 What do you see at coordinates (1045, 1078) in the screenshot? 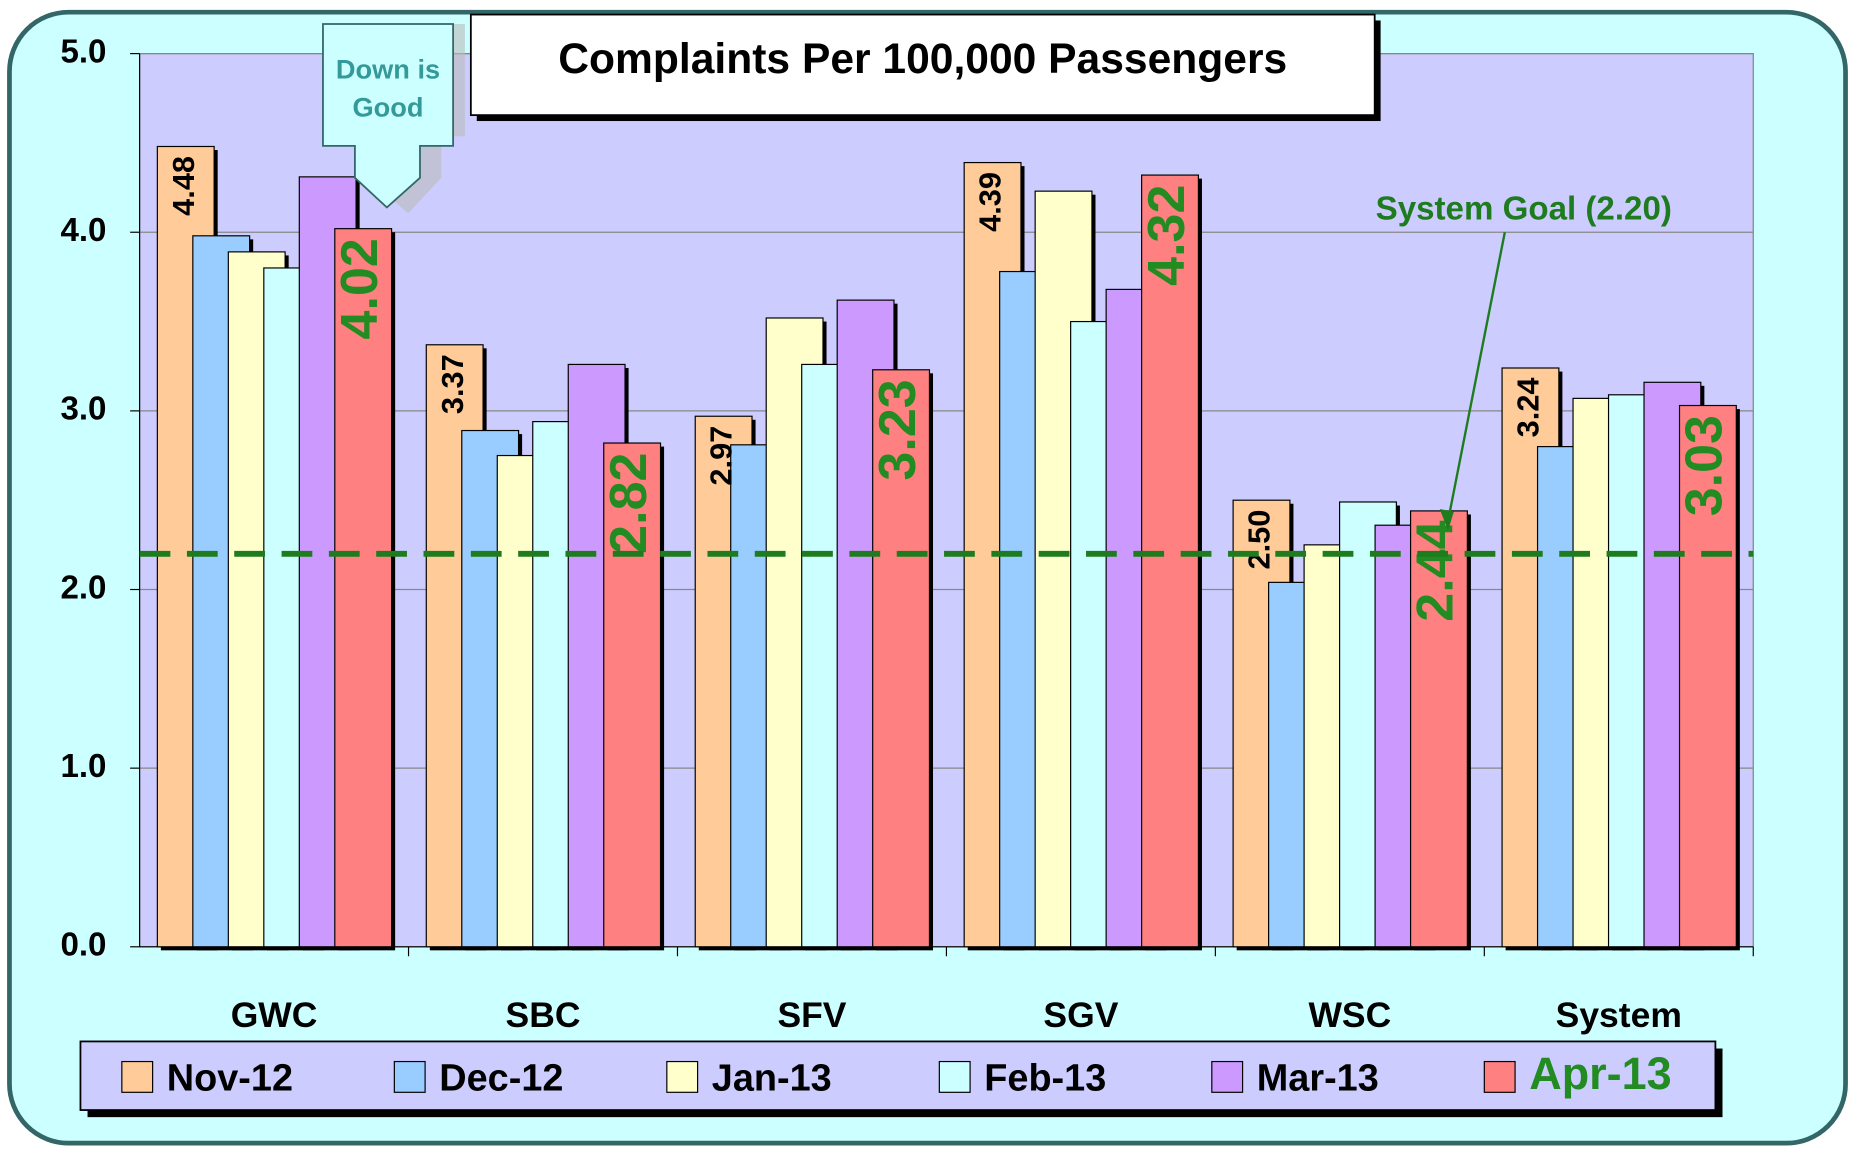
I see `legend-label: Feb-13` at bounding box center [1045, 1078].